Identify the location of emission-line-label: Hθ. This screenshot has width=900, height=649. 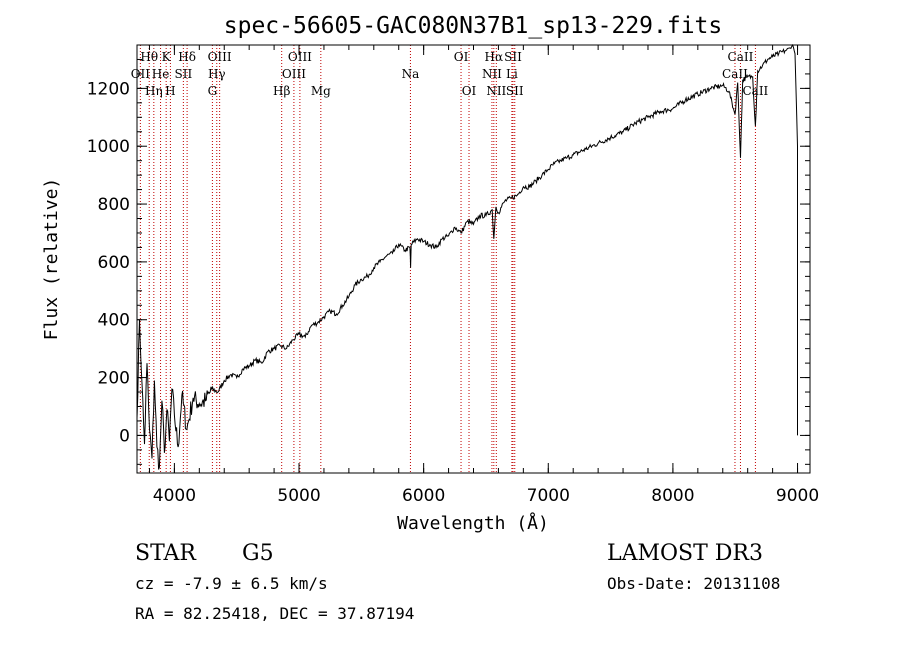
(149, 57).